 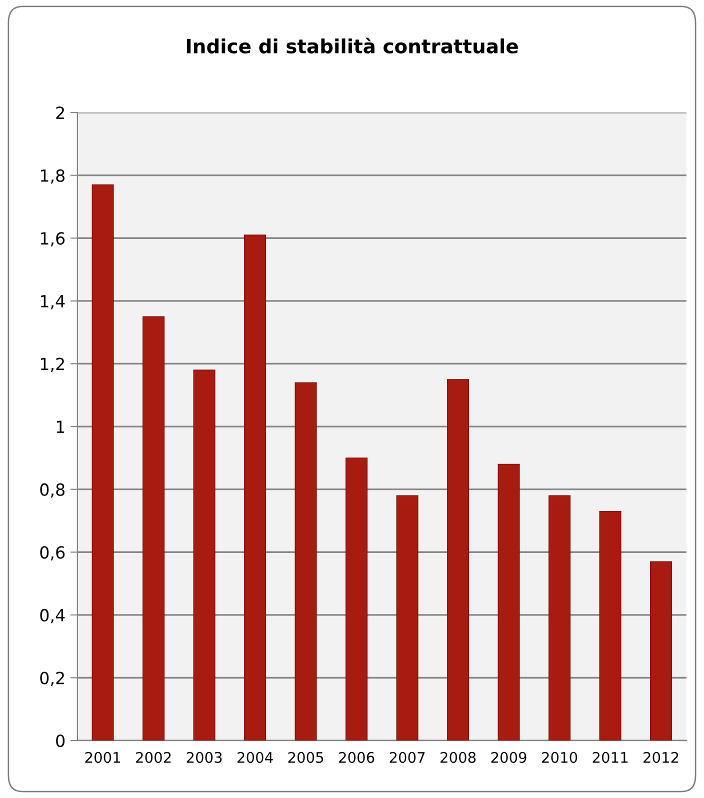 I want to click on y-tick-label: 0,6, so click(x=52, y=553).